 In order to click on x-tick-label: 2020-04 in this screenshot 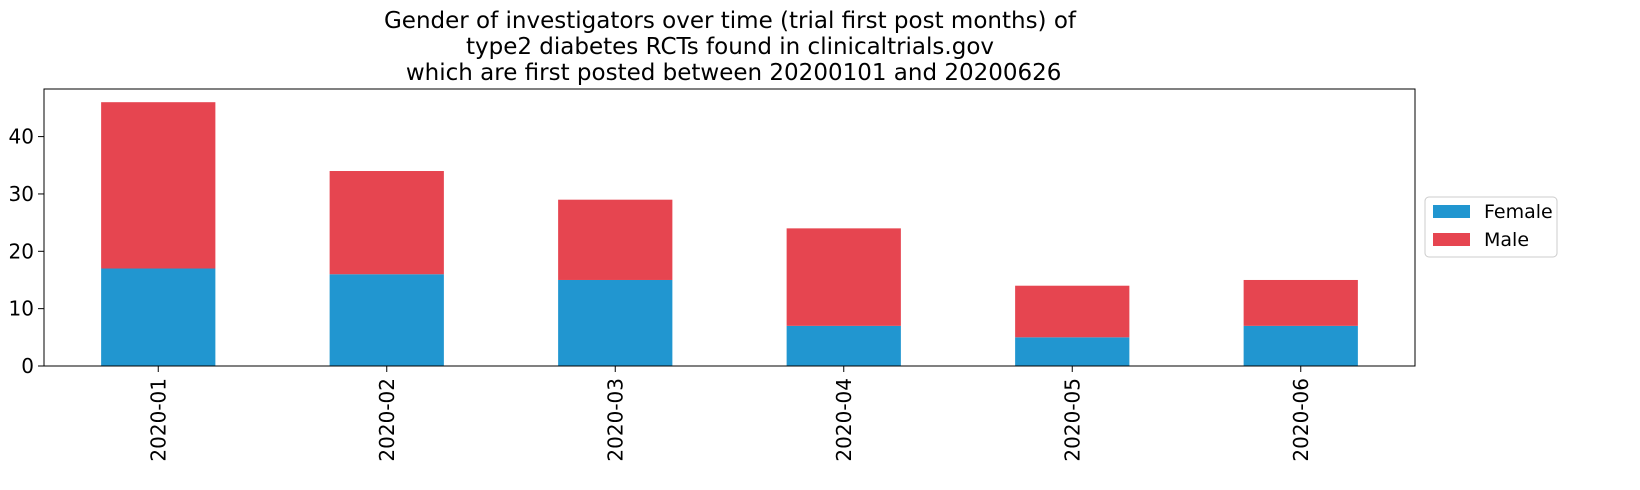, I will do `click(844, 420)`.